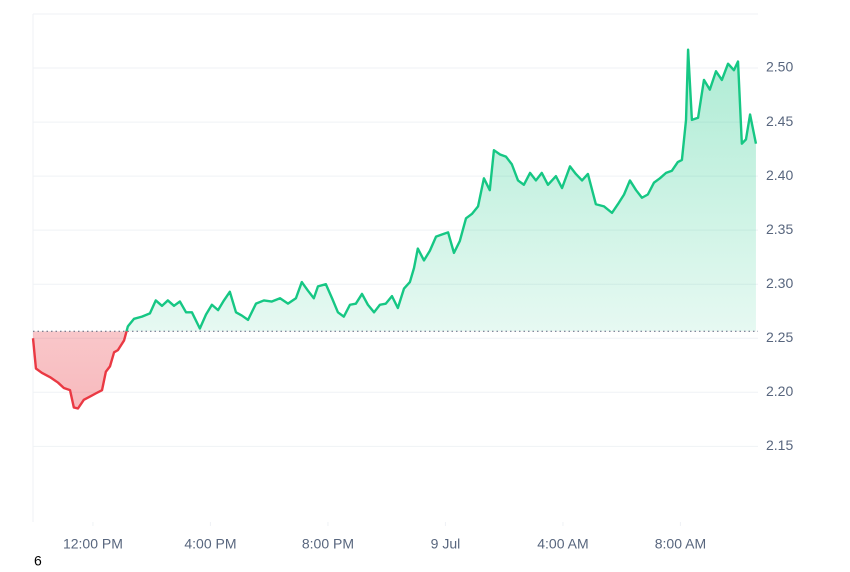 This screenshot has width=850, height=572. I want to click on y-tick-label: 2.25, so click(779, 337).